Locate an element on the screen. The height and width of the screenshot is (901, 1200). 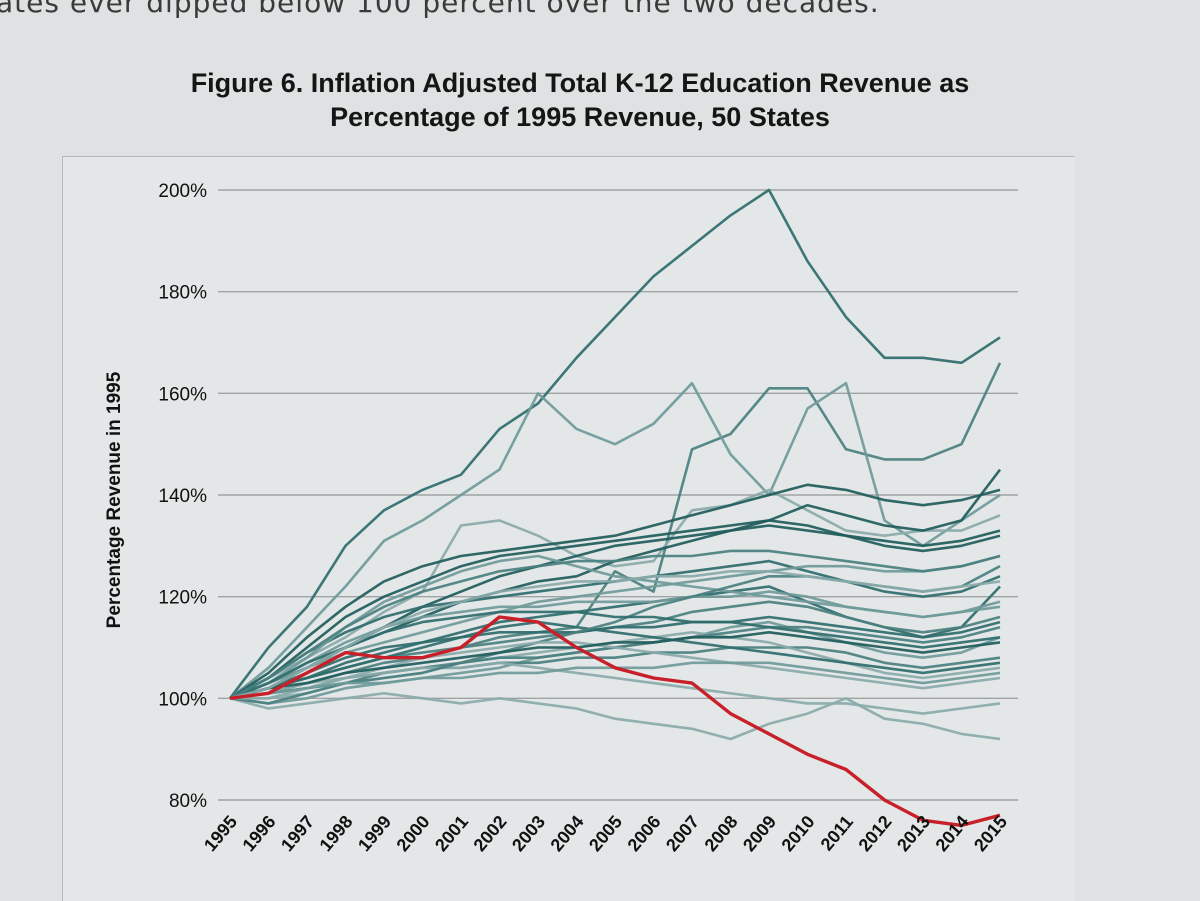
x-tick-label: 2013 is located at coordinates (913, 834).